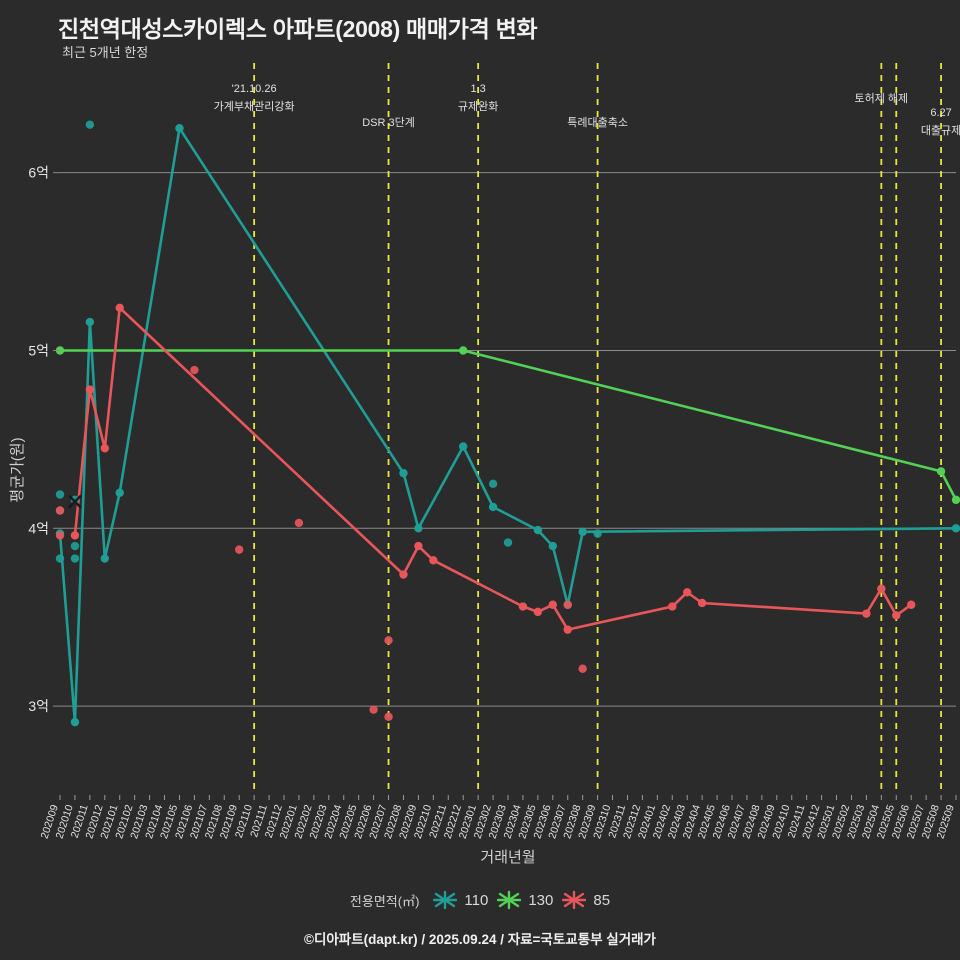  I want to click on legend-label-130: 130, so click(541, 900).